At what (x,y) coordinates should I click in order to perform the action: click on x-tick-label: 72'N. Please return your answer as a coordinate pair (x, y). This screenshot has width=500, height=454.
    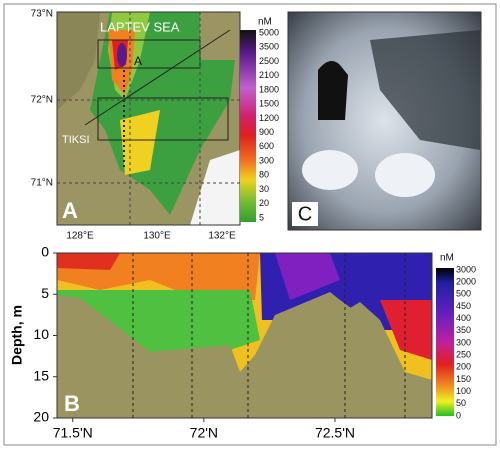
    Looking at the image, I should click on (204, 433).